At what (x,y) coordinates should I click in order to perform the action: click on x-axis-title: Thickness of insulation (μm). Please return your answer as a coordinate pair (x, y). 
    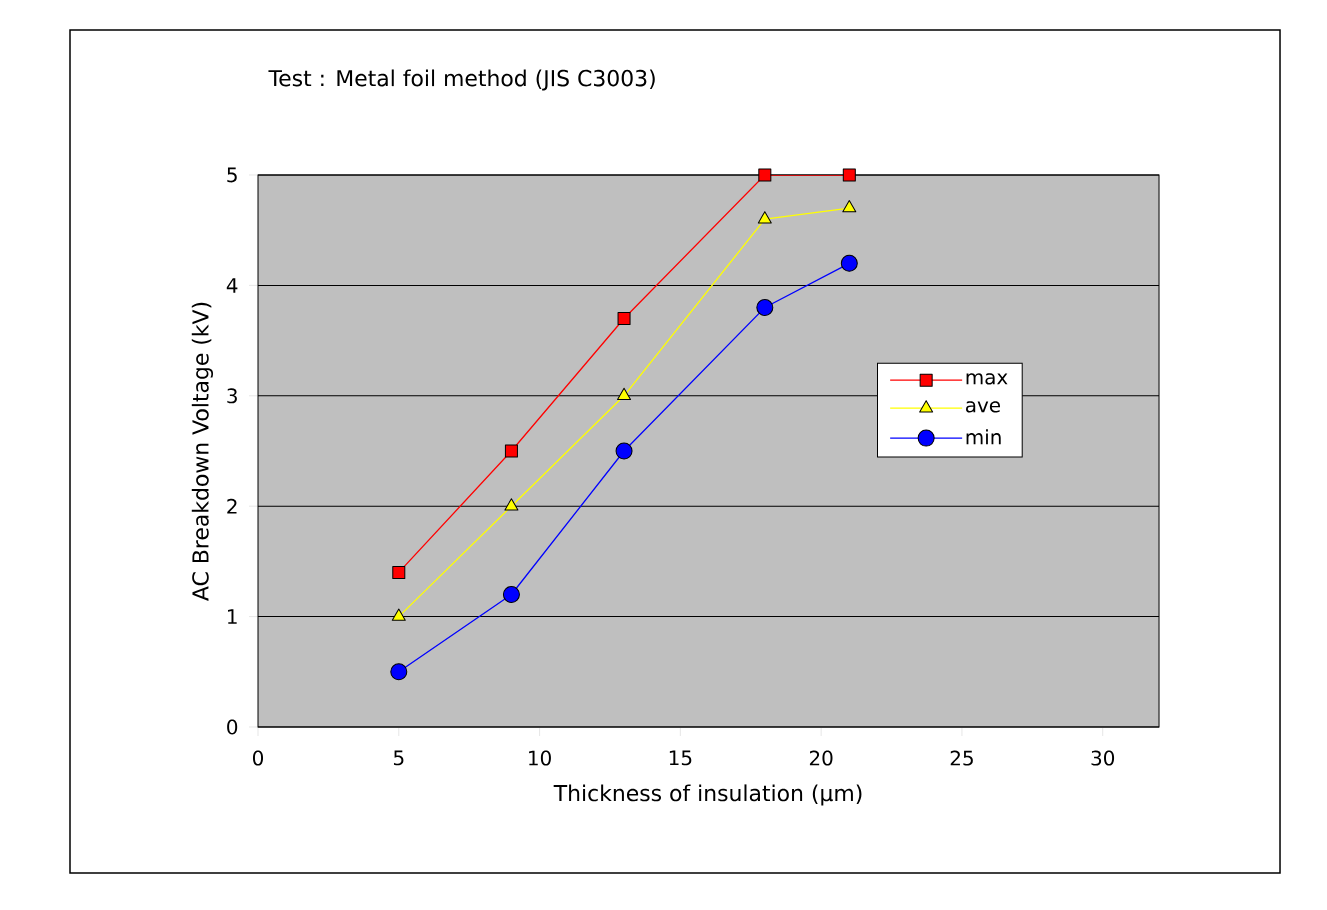
    Looking at the image, I should click on (707, 795).